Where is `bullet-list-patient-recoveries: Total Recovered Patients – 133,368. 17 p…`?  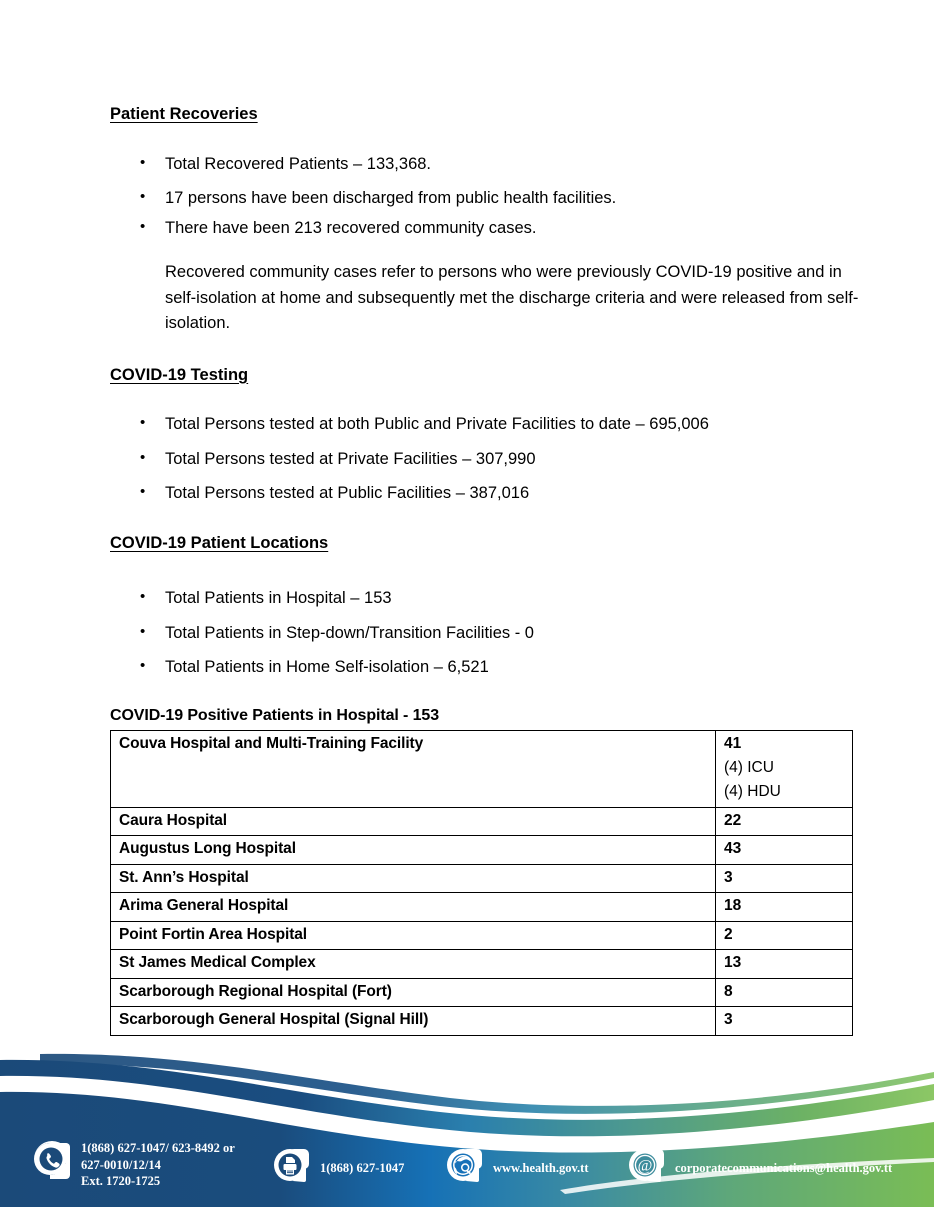
bullet-list-patient-recoveries: Total Recovered Patients – 133,368. 17 p… is located at coordinates (490, 196).